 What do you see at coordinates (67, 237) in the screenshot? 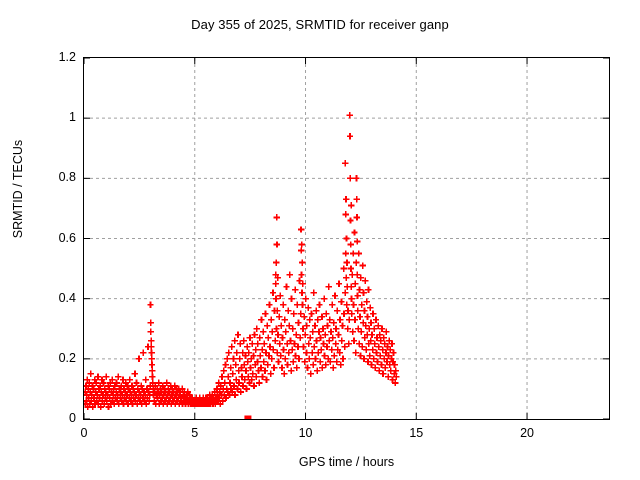
I see `y-tick-label: 0.6` at bounding box center [67, 237].